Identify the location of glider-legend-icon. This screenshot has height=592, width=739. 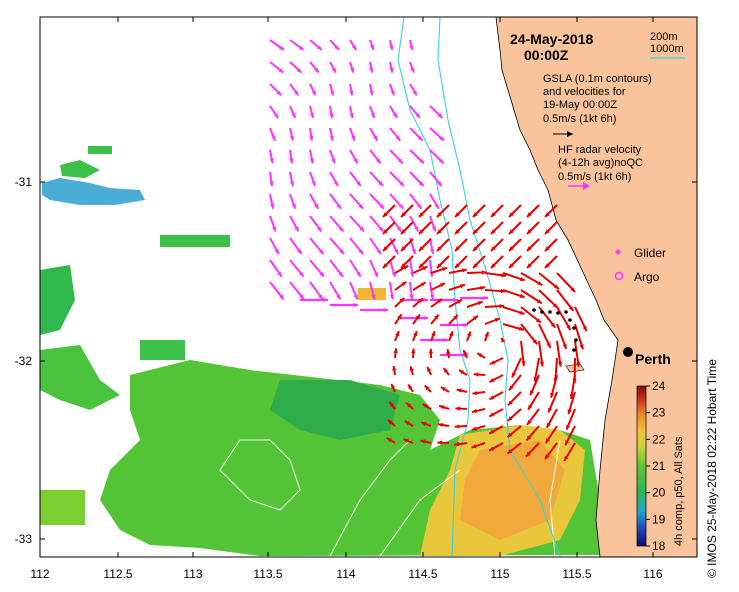
(618, 252).